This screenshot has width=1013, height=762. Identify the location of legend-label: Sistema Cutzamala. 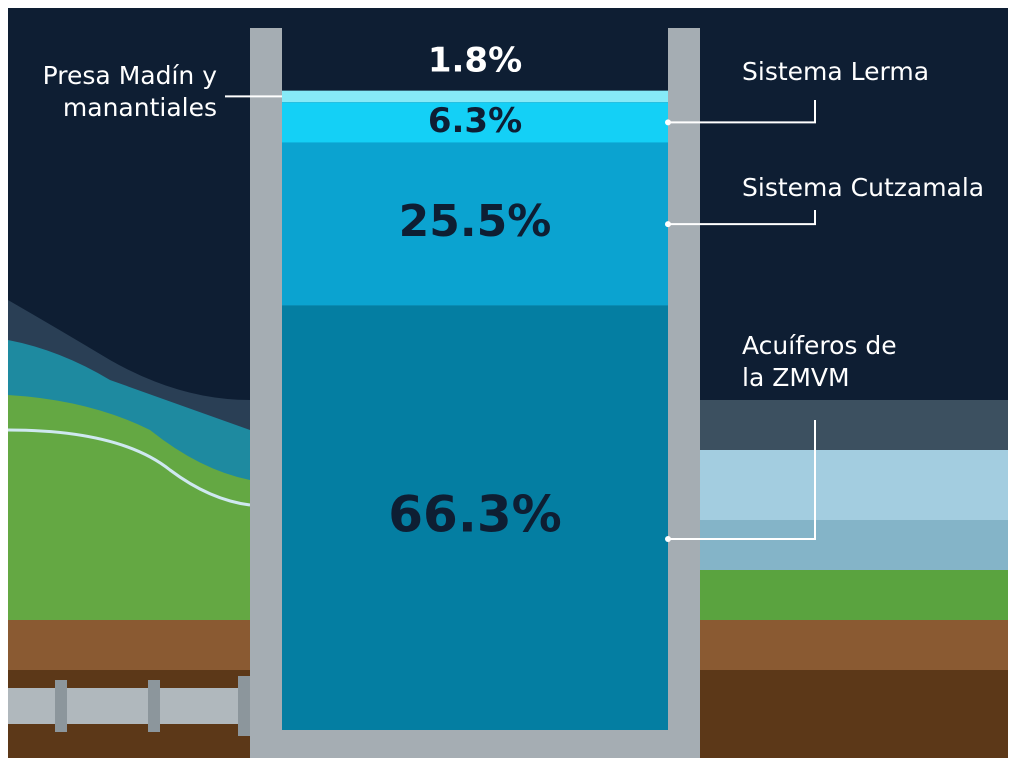
(863, 187).